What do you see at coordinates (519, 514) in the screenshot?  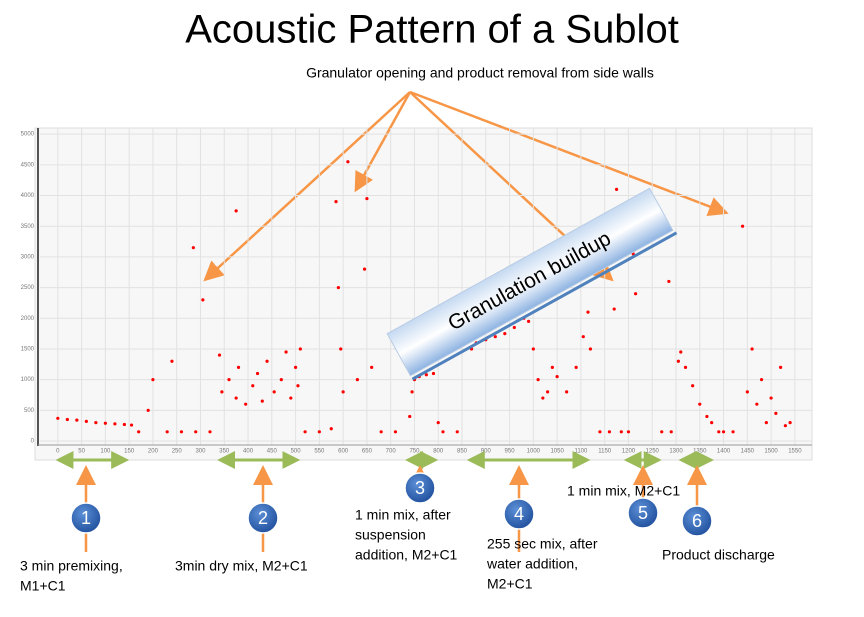 I see `phase-number: 4` at bounding box center [519, 514].